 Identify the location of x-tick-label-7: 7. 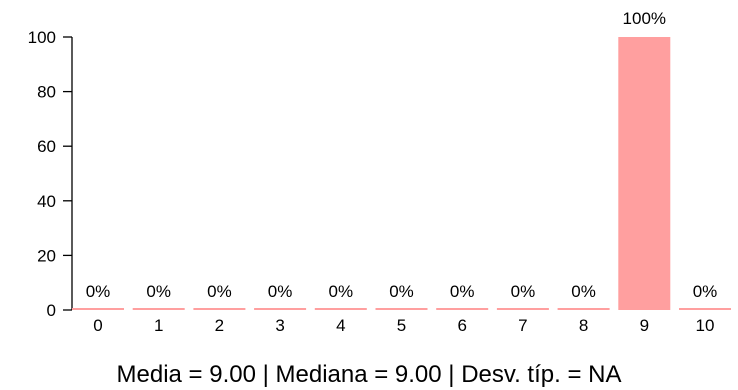
(522, 325).